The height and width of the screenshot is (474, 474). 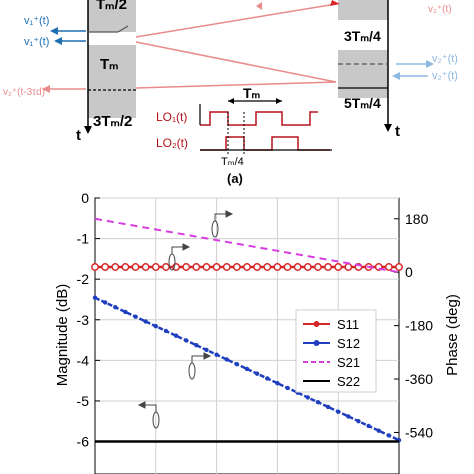 What do you see at coordinates (24, 92) in the screenshot?
I see `signal-v2-delayed: v₂⁺(t-3τd)` at bounding box center [24, 92].